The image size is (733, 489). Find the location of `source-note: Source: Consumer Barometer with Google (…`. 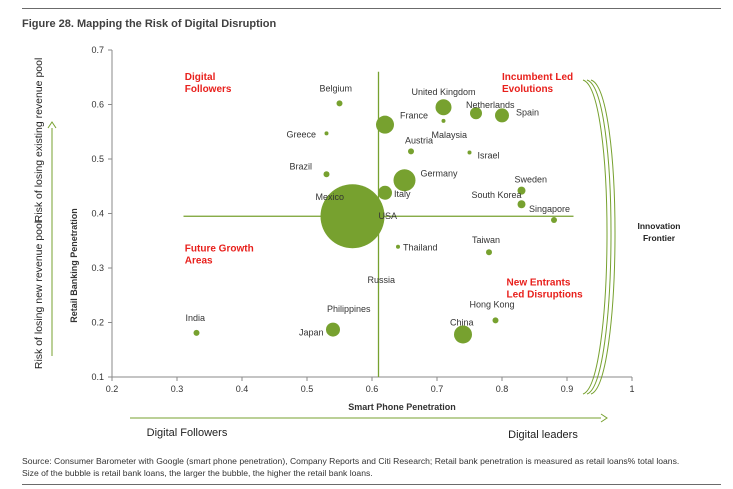

source-note: Source: Consumer Barometer with Google (… is located at coordinates (372, 467).